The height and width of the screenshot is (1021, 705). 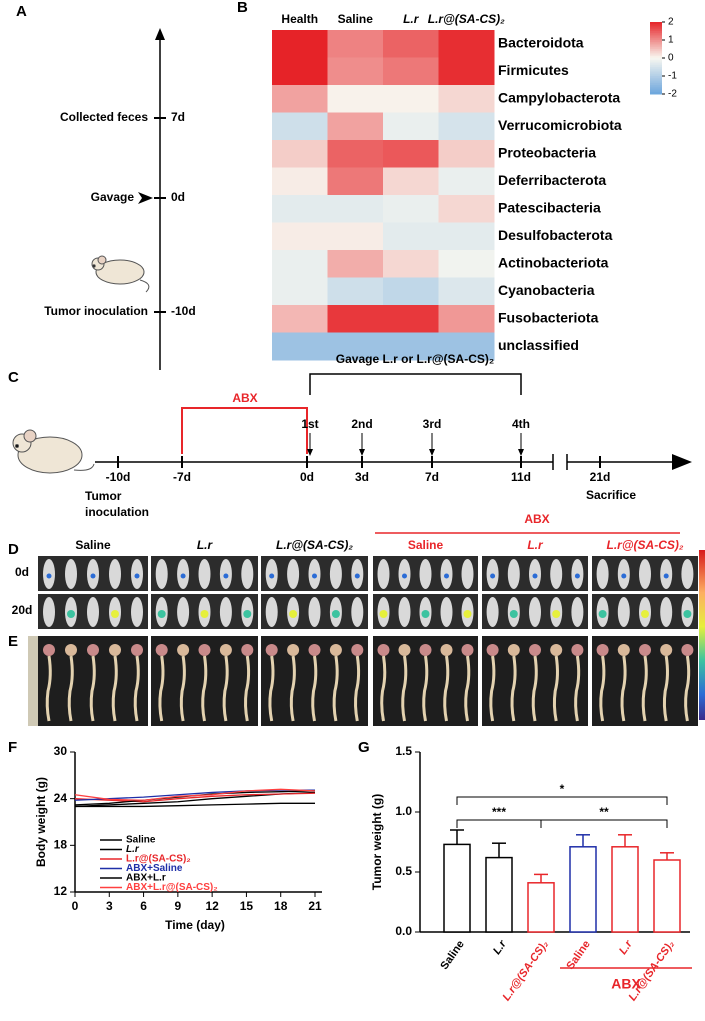 What do you see at coordinates (53, 451) in the screenshot?
I see `mouse-icon` at bounding box center [53, 451].